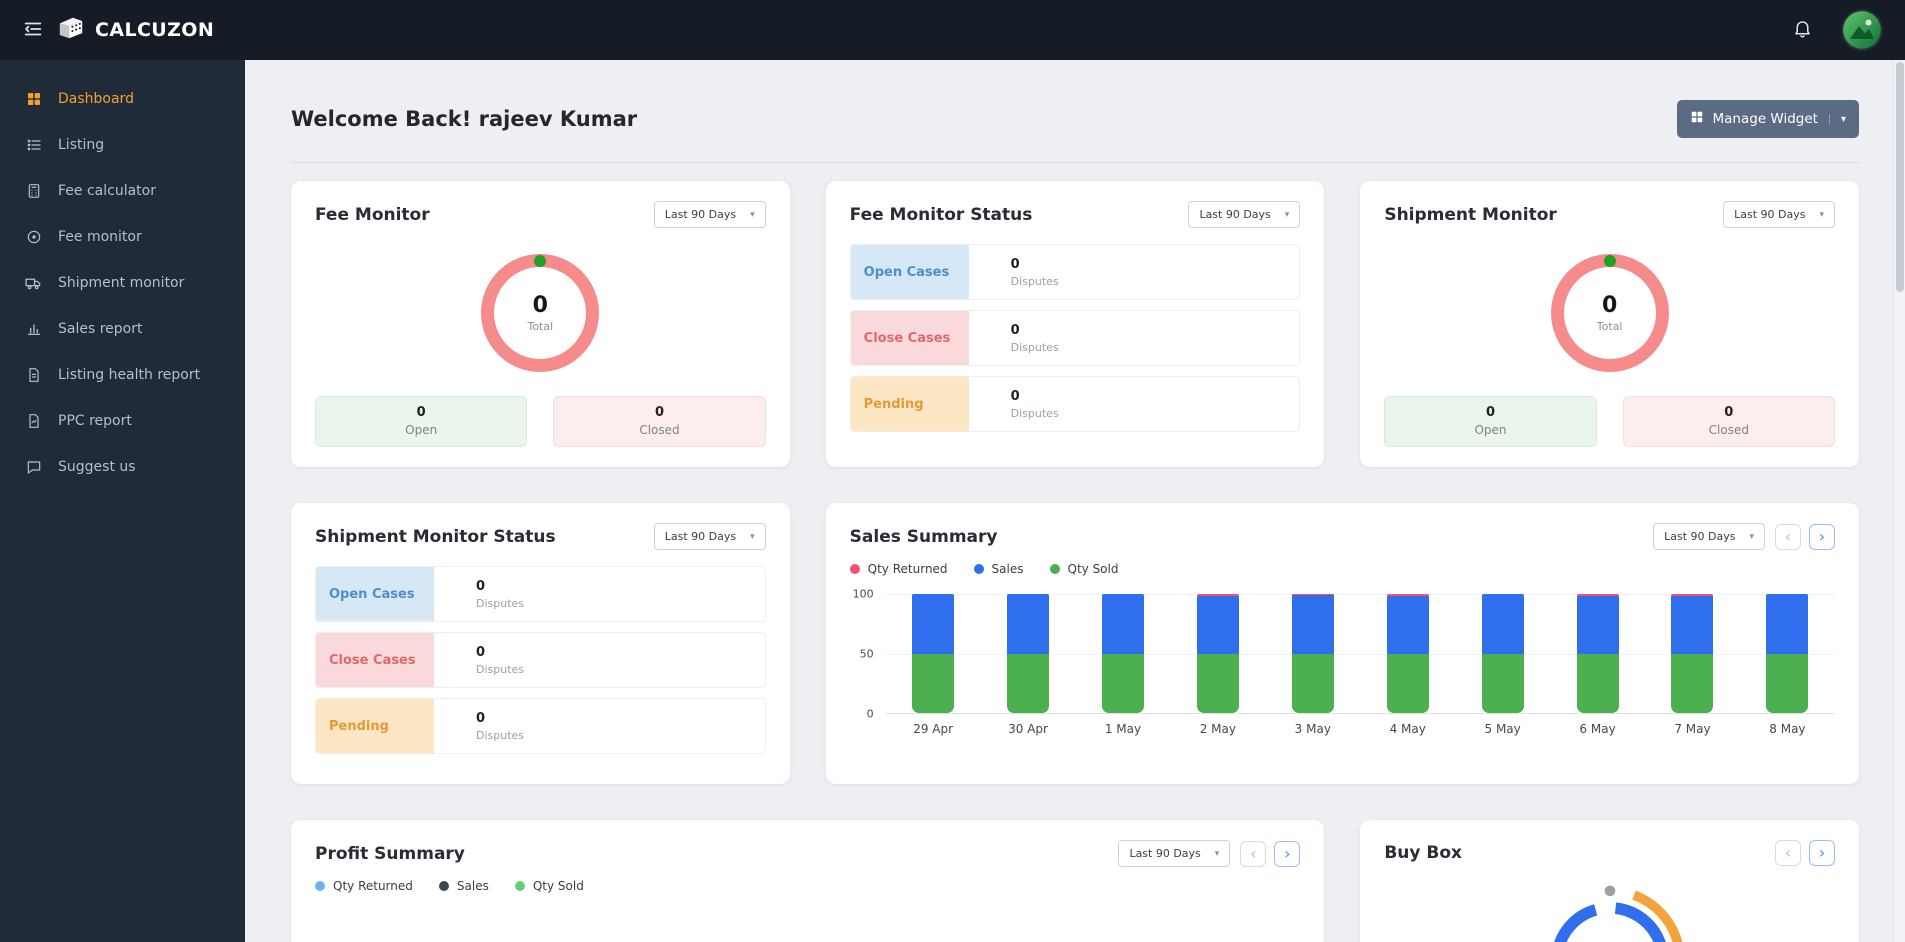 The height and width of the screenshot is (942, 1905). Describe the element at coordinates (122, 99) in the screenshot. I see `sidebar-item-dashboard: Dashboard` at that location.